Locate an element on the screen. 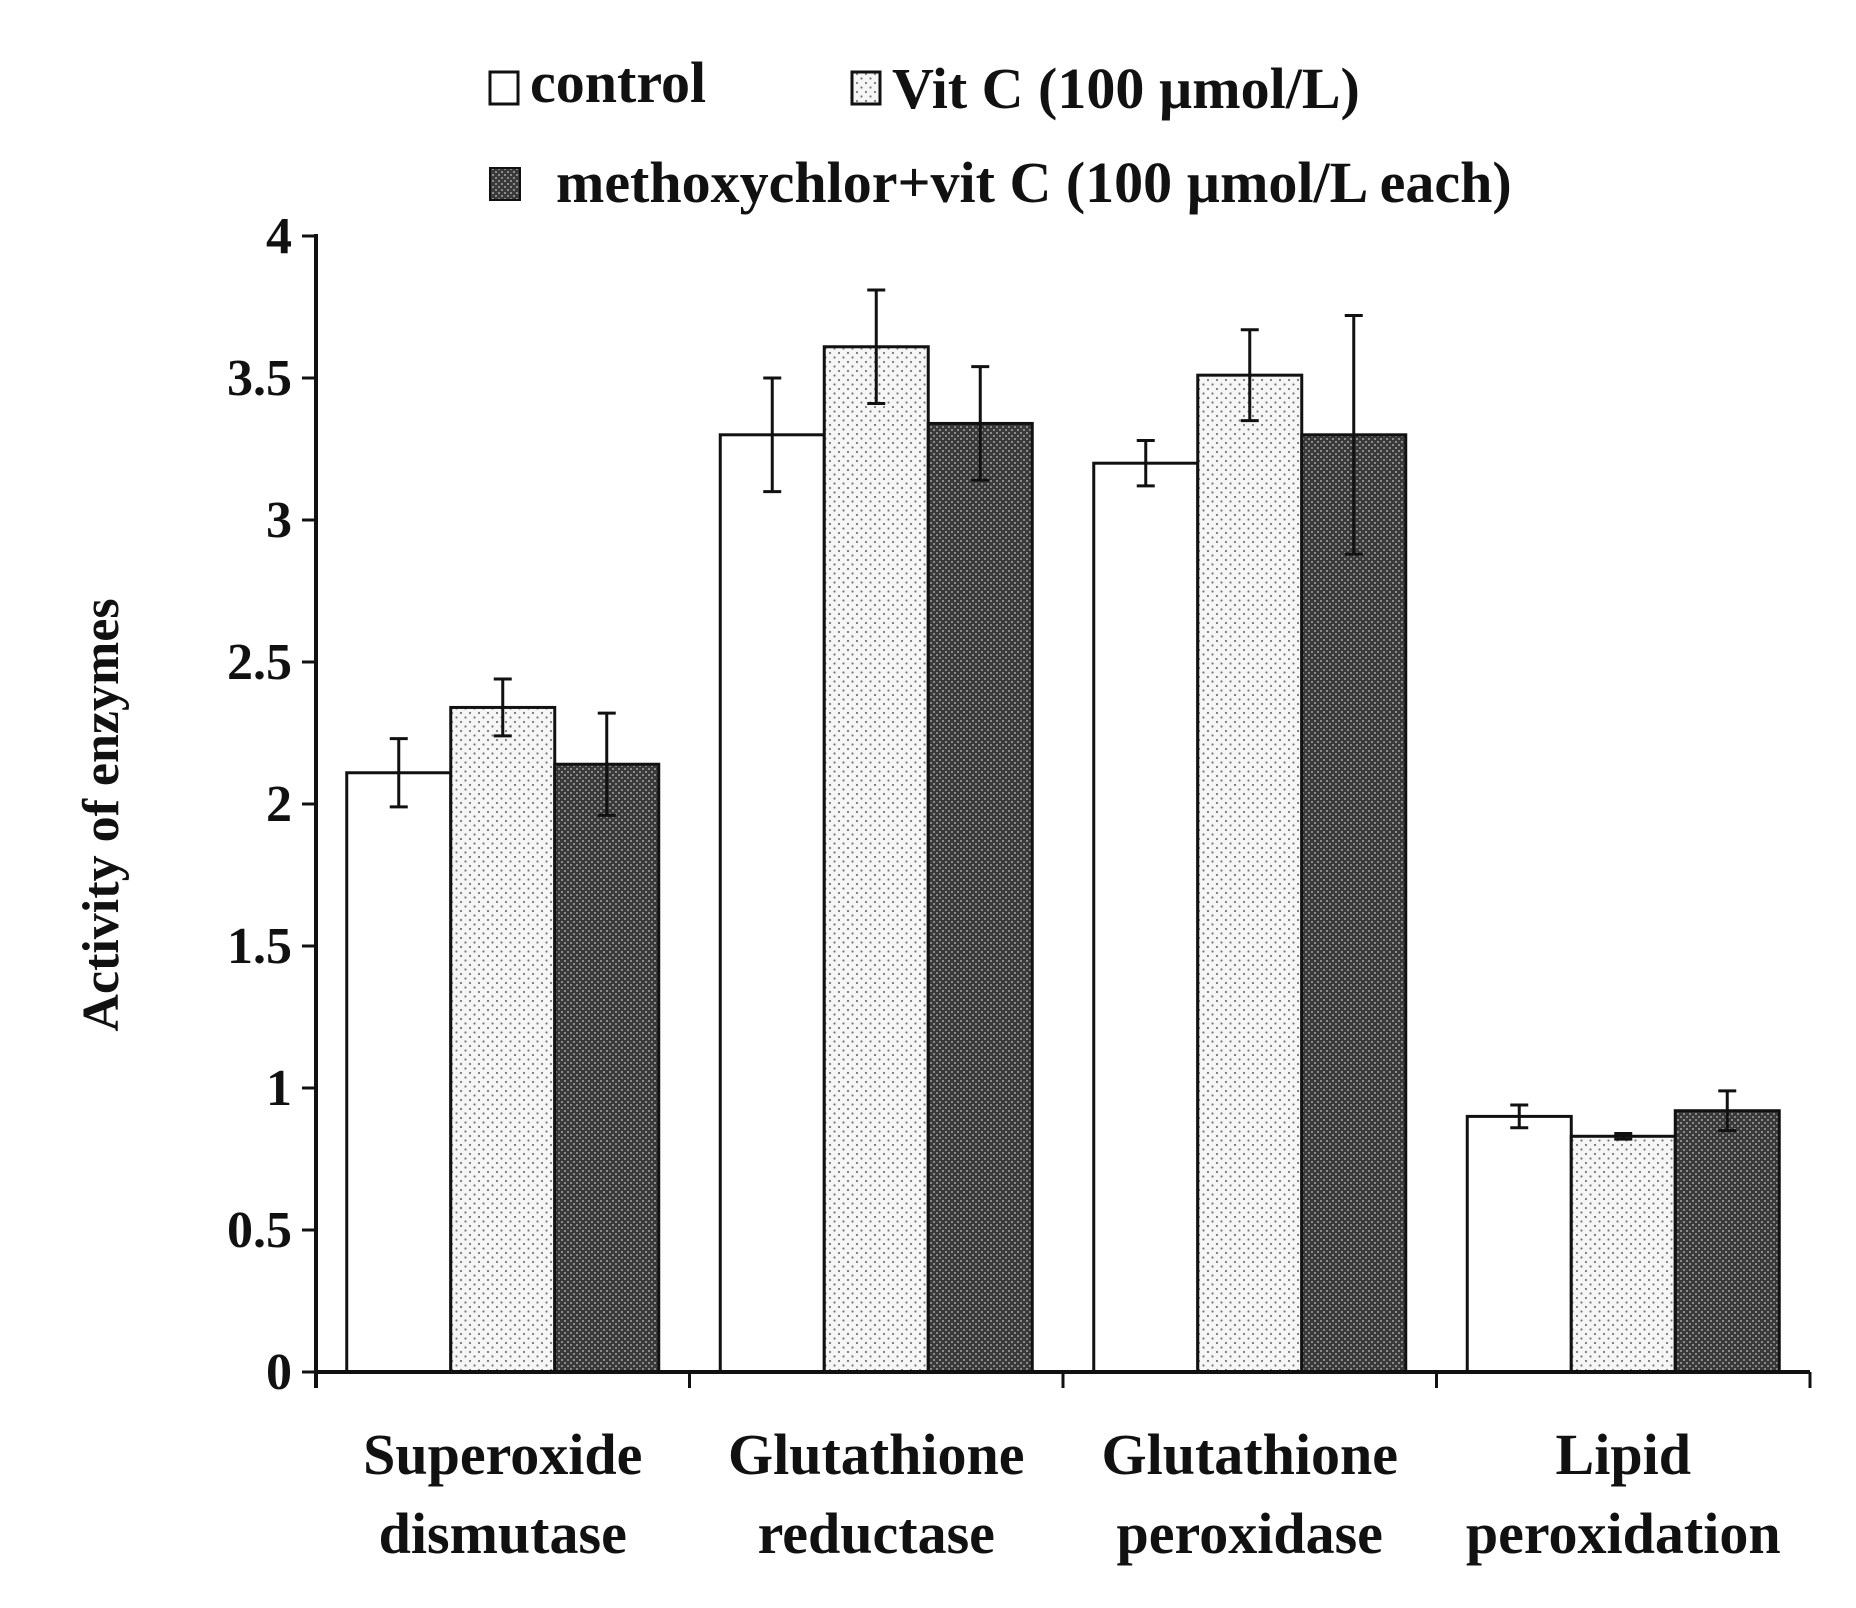 The height and width of the screenshot is (1608, 1856). y-tick-label-2: 1 is located at coordinates (279, 1088).